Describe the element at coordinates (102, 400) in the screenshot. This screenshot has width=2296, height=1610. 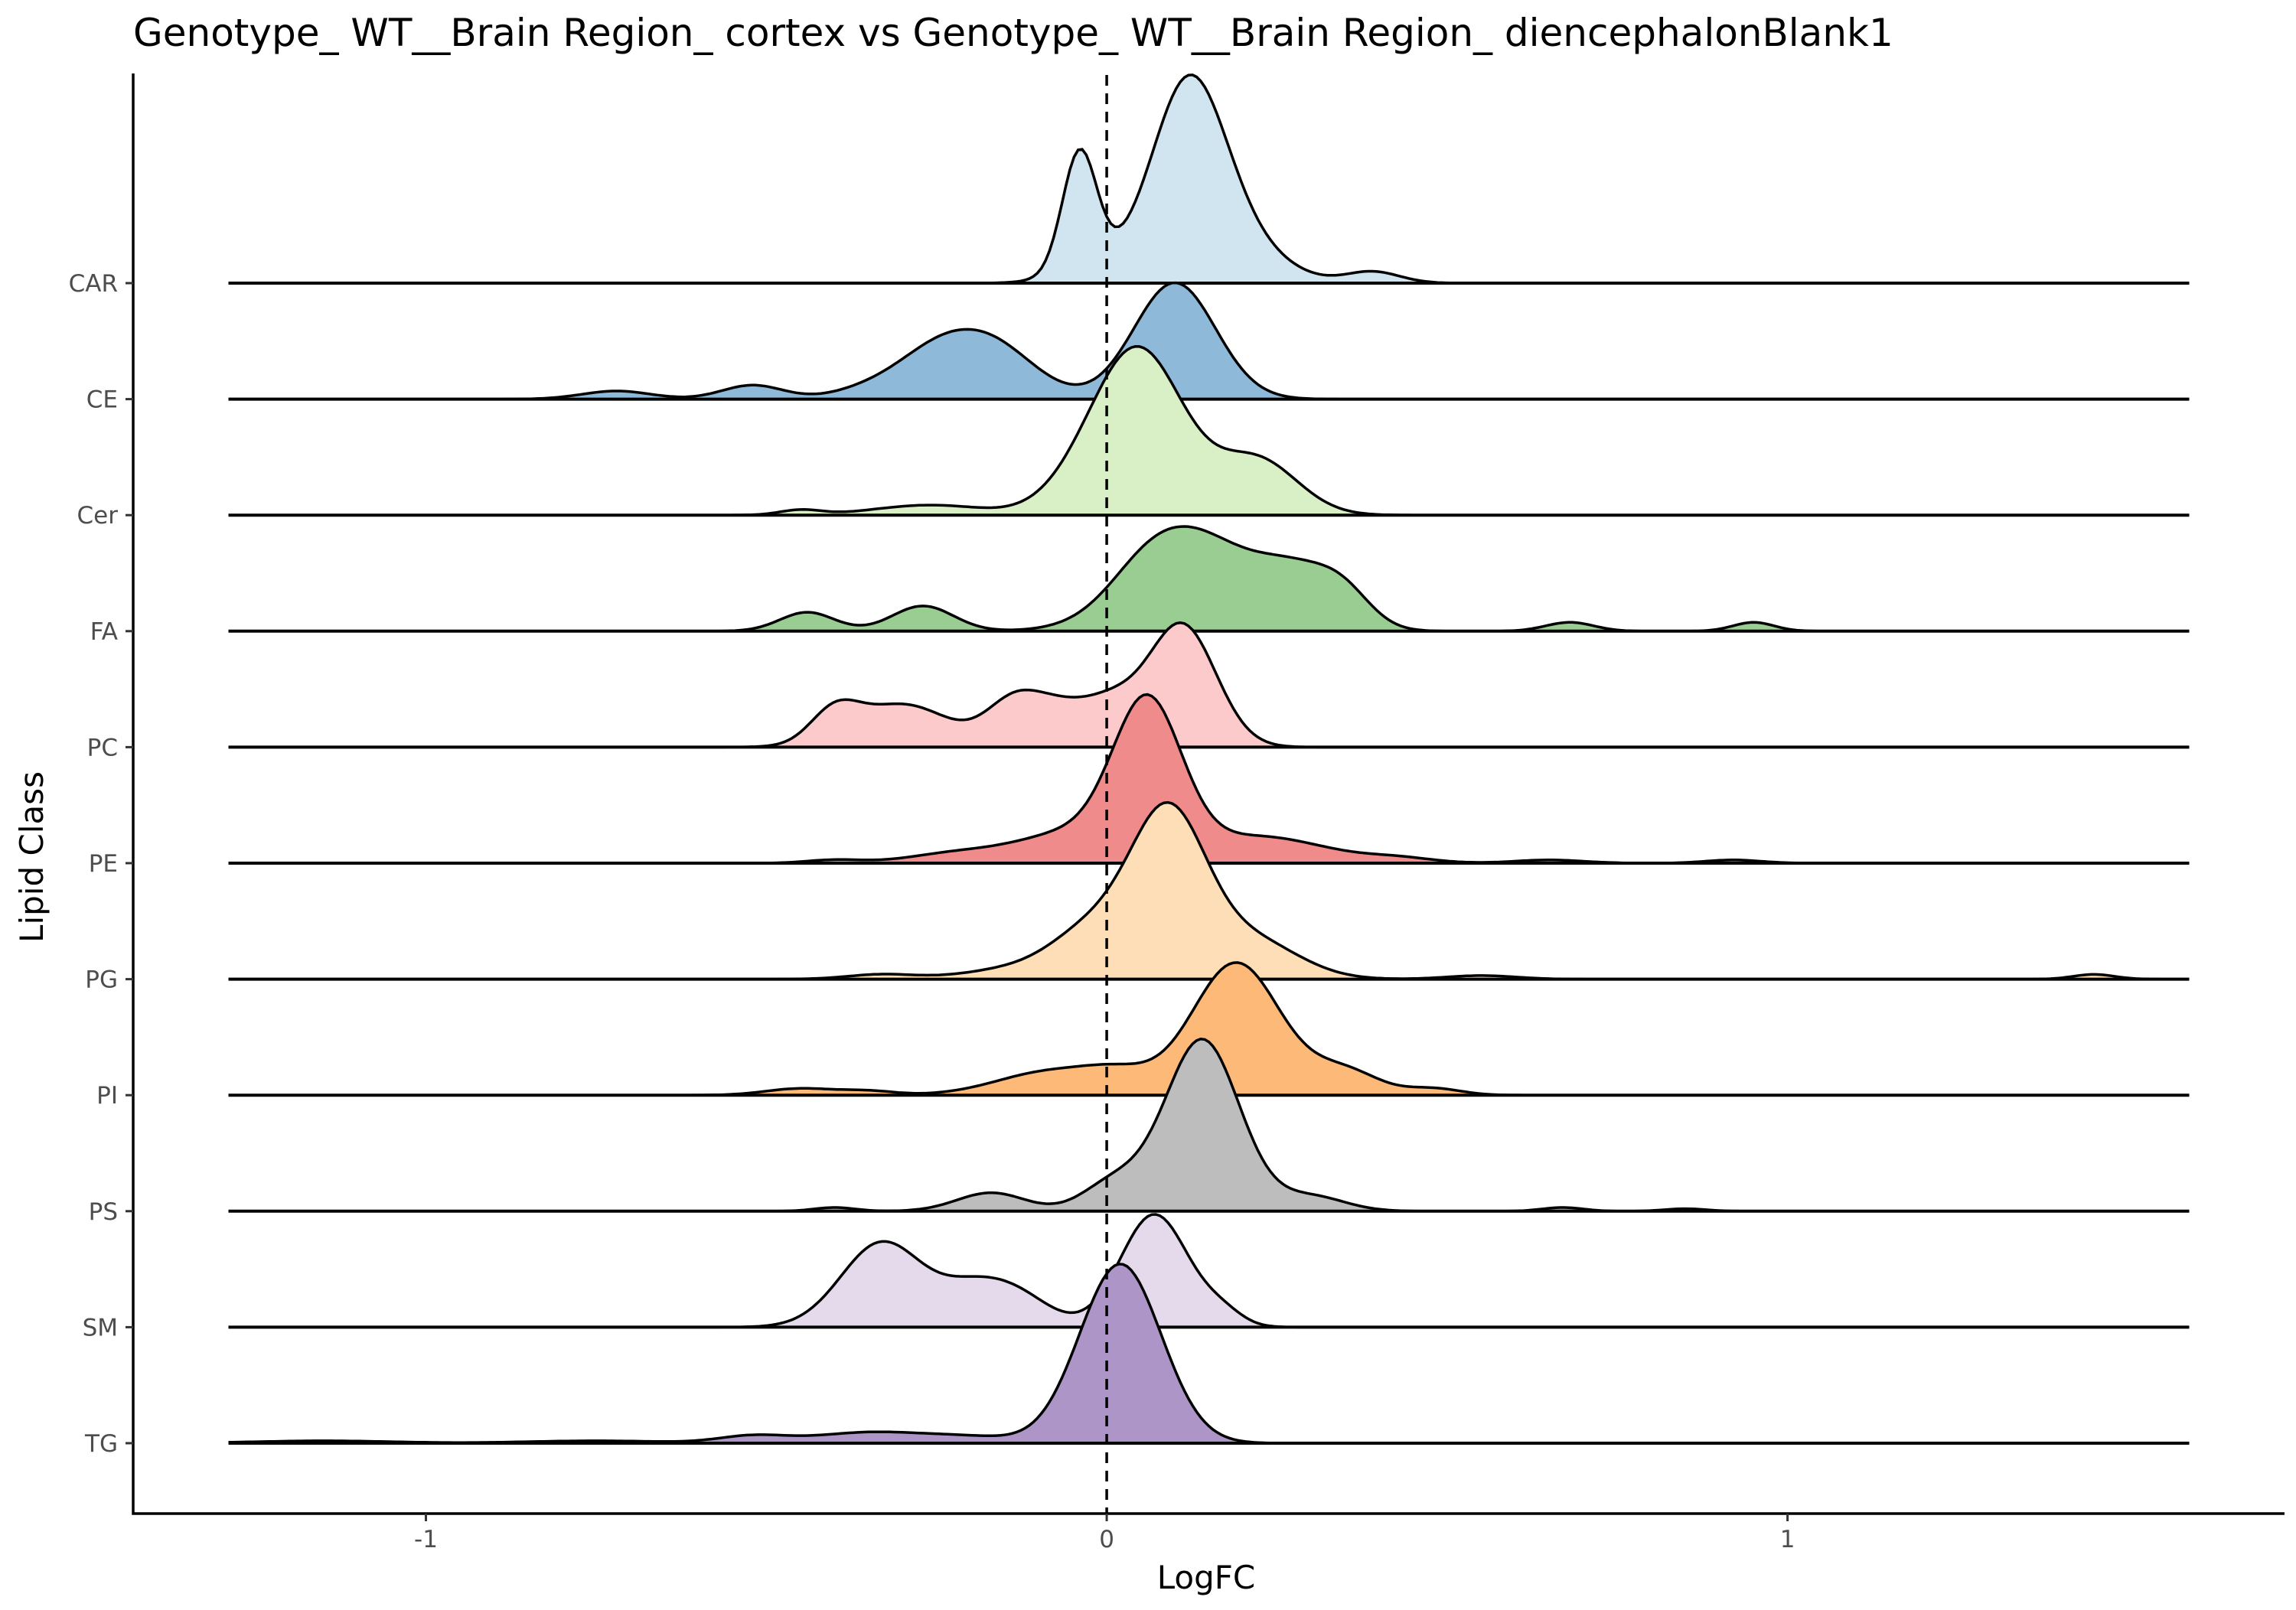
I see `y-tick-label: CE` at that location.